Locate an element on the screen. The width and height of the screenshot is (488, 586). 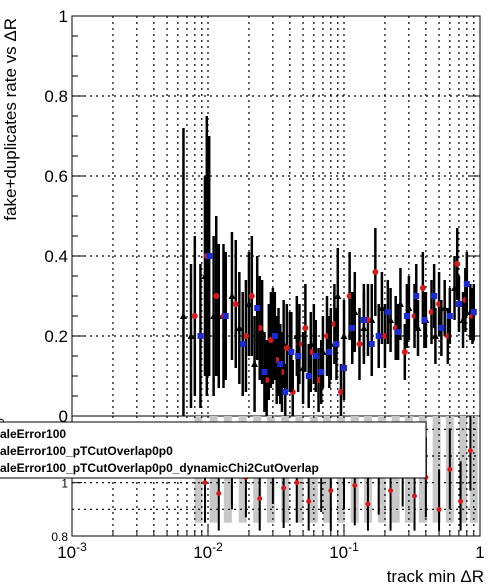
lower-y-axis: 0.81 is located at coordinates (66, 510).